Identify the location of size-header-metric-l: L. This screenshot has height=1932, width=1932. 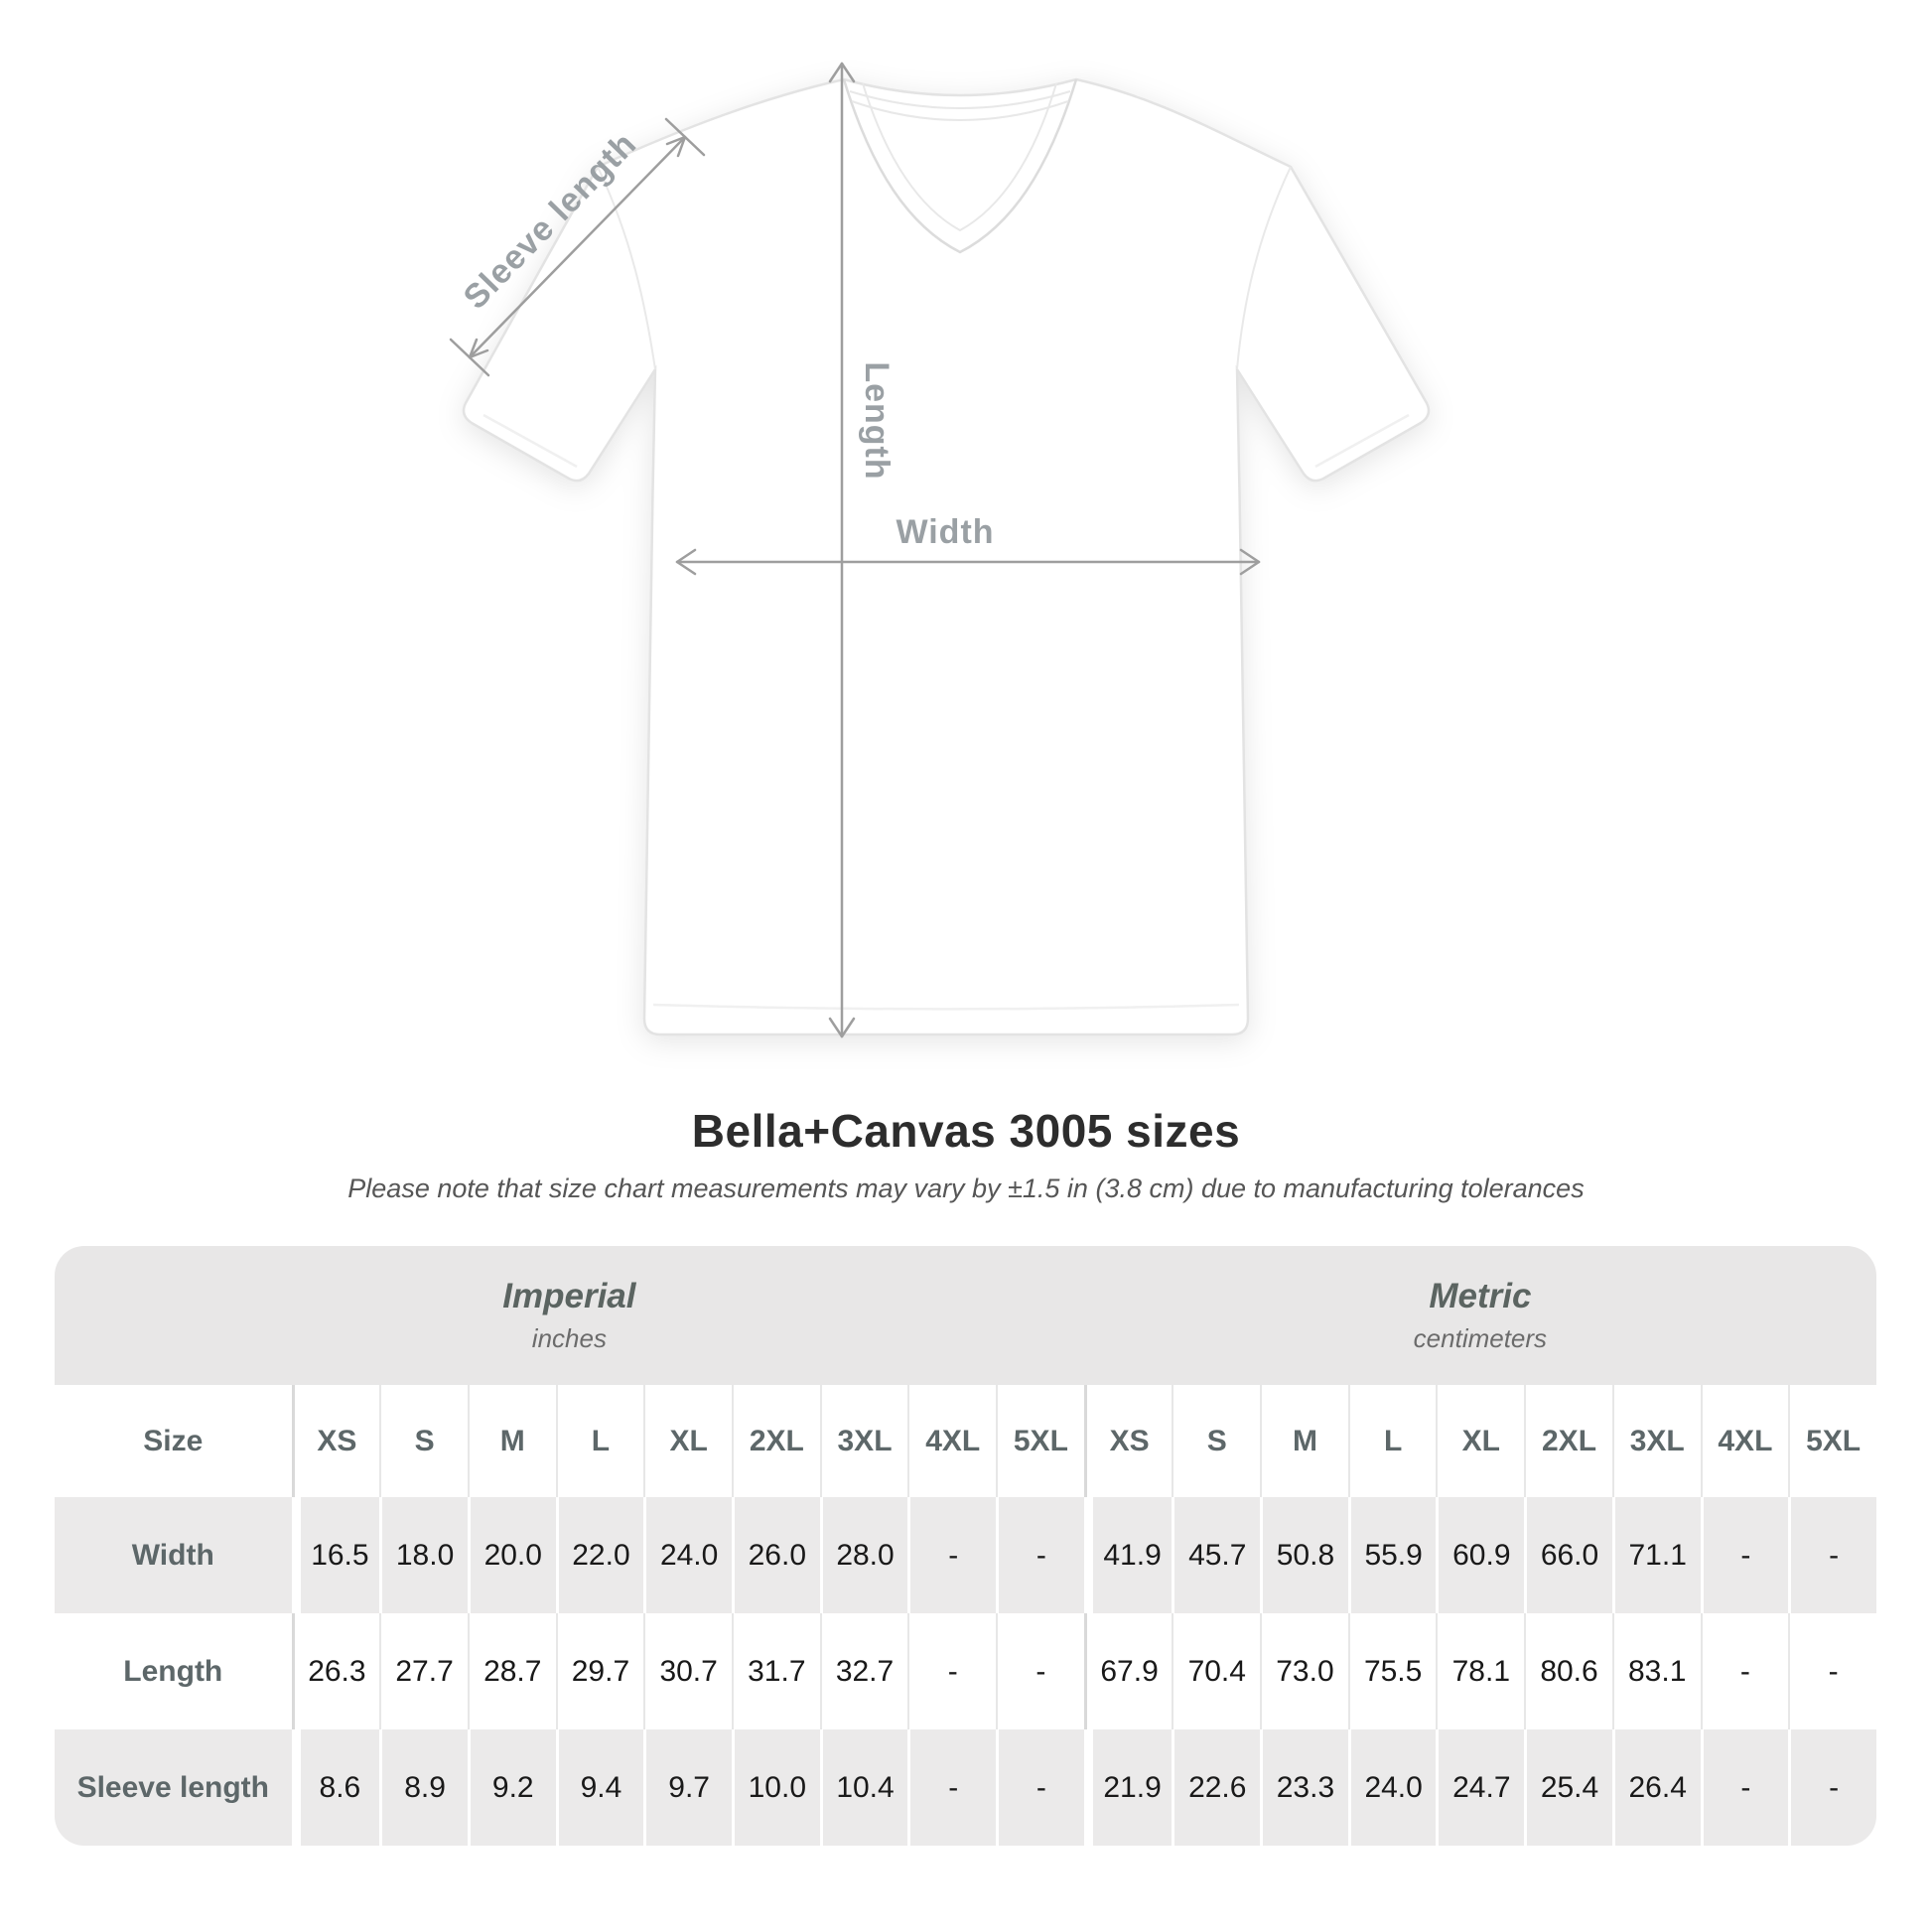
(1392, 1441).